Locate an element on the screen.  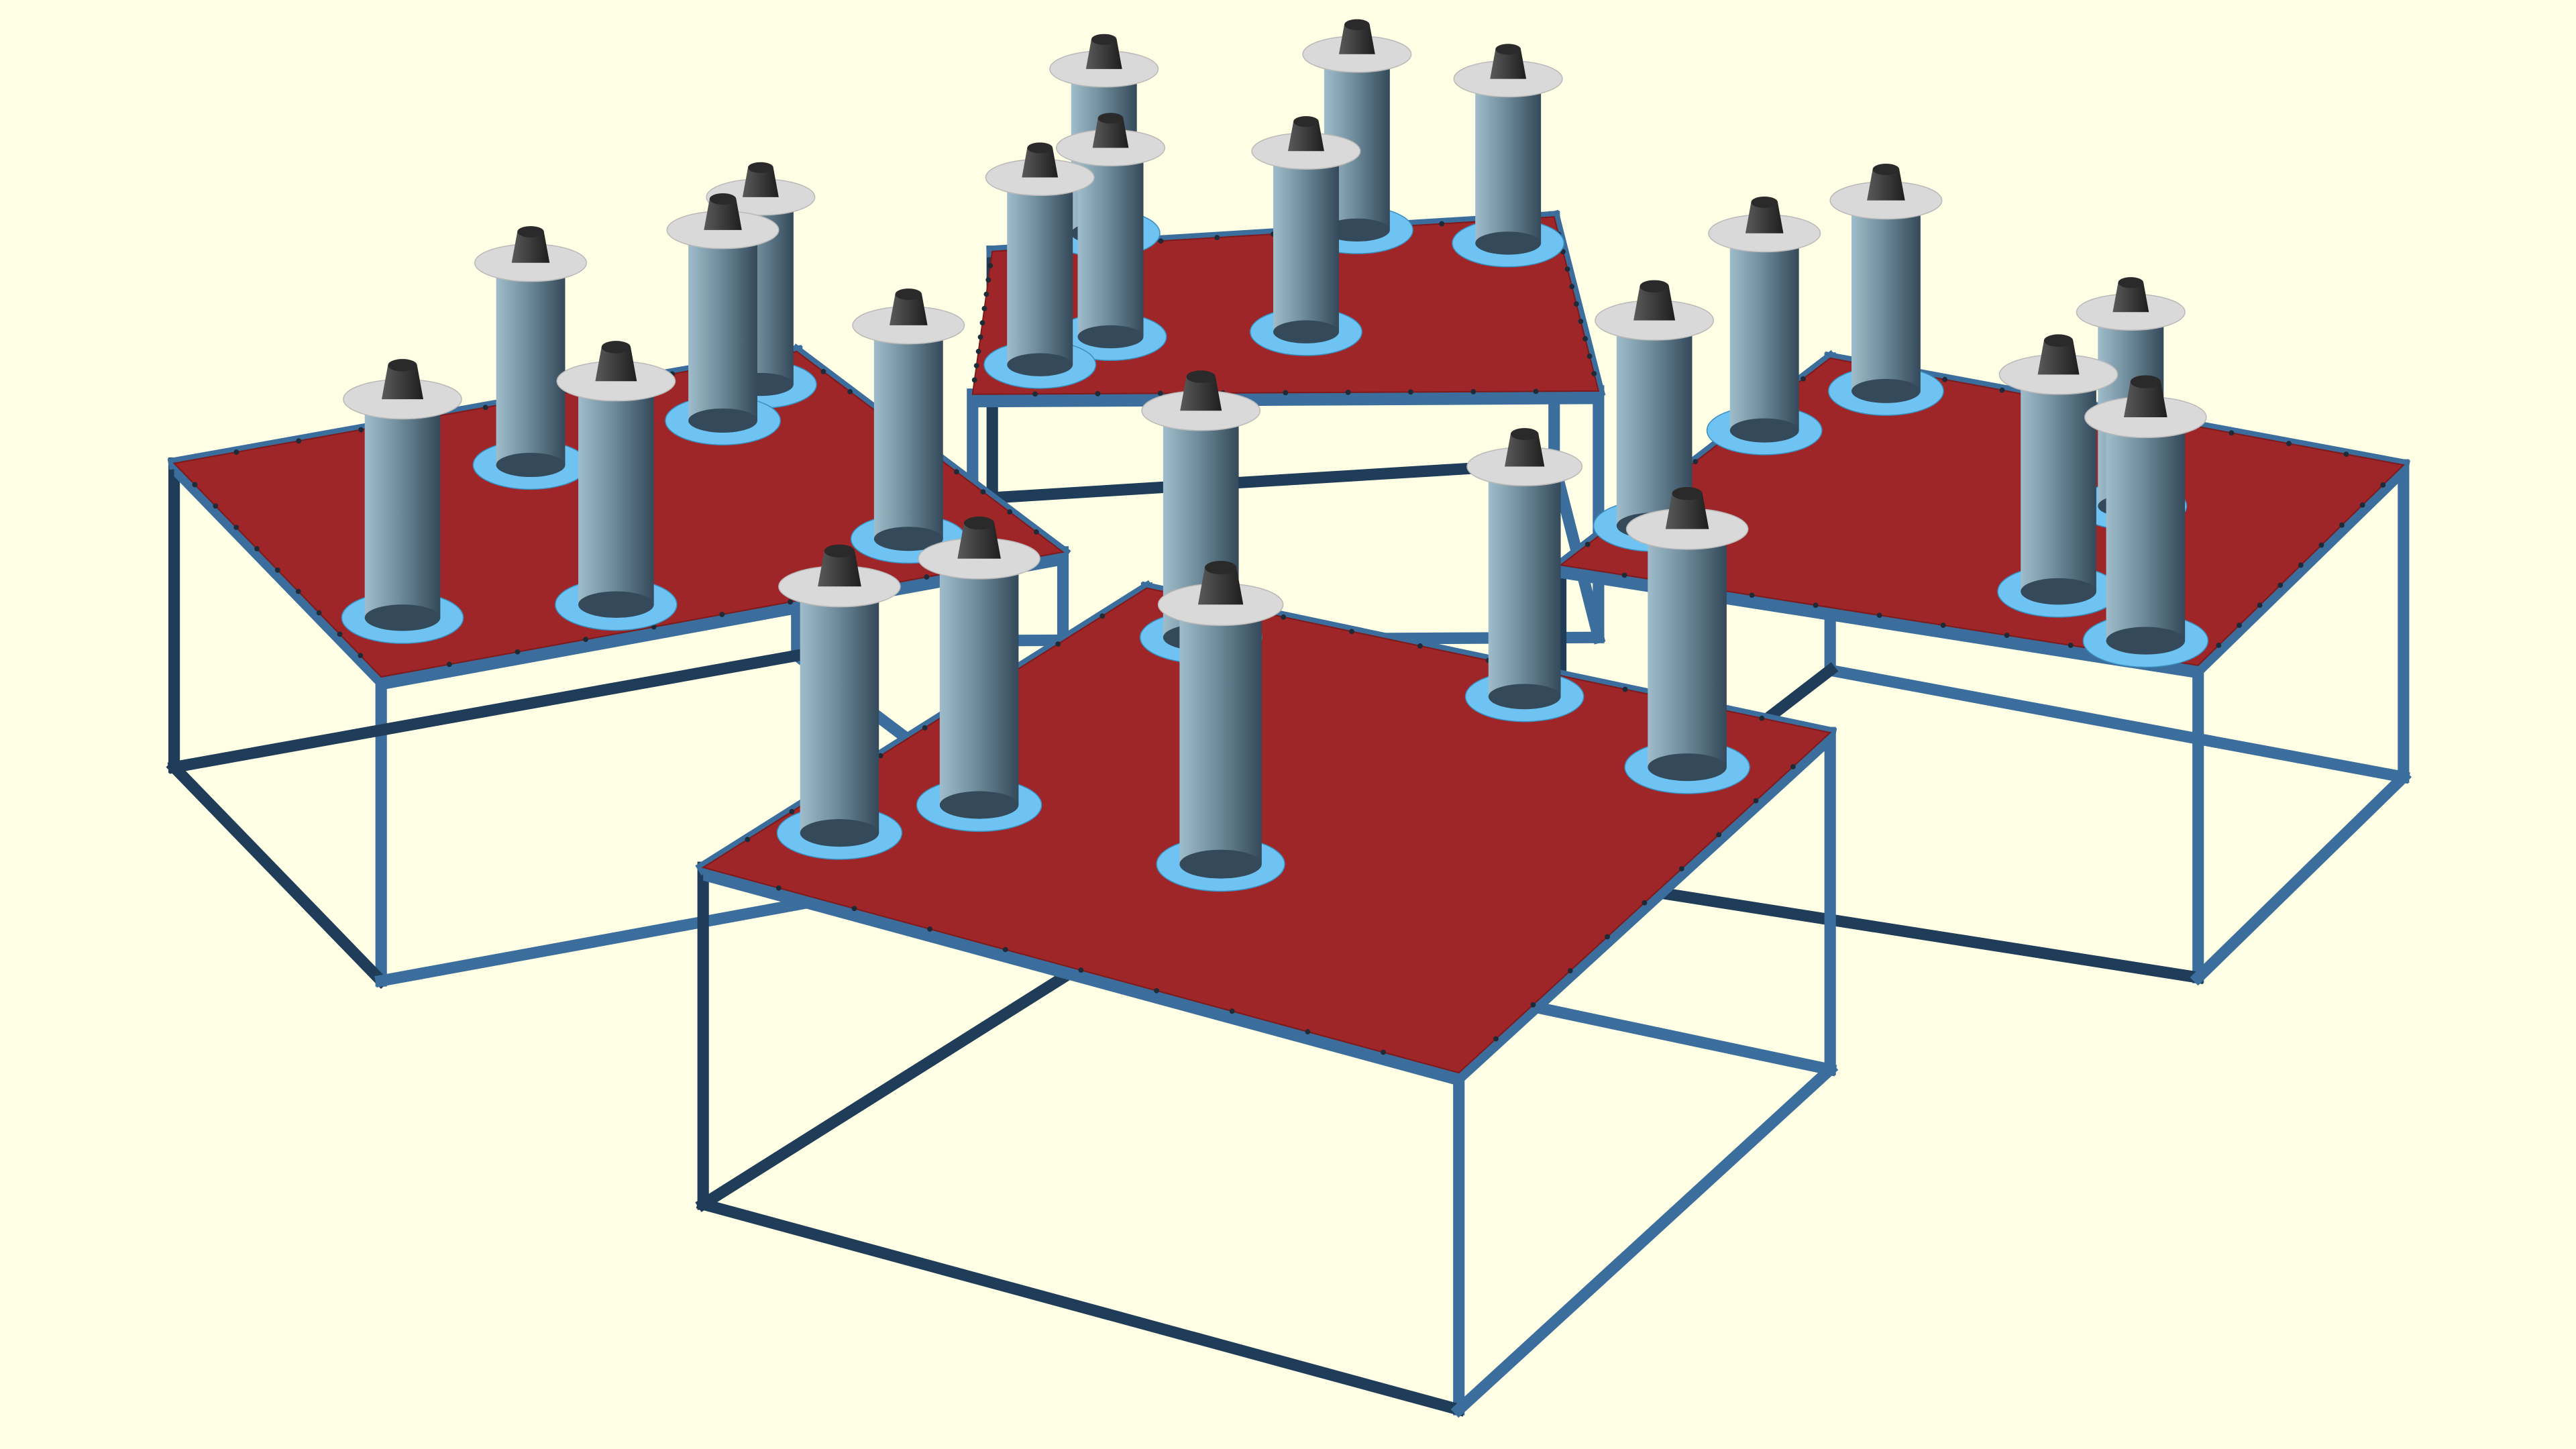
table-front-edge-side is located at coordinates (1644, 909).